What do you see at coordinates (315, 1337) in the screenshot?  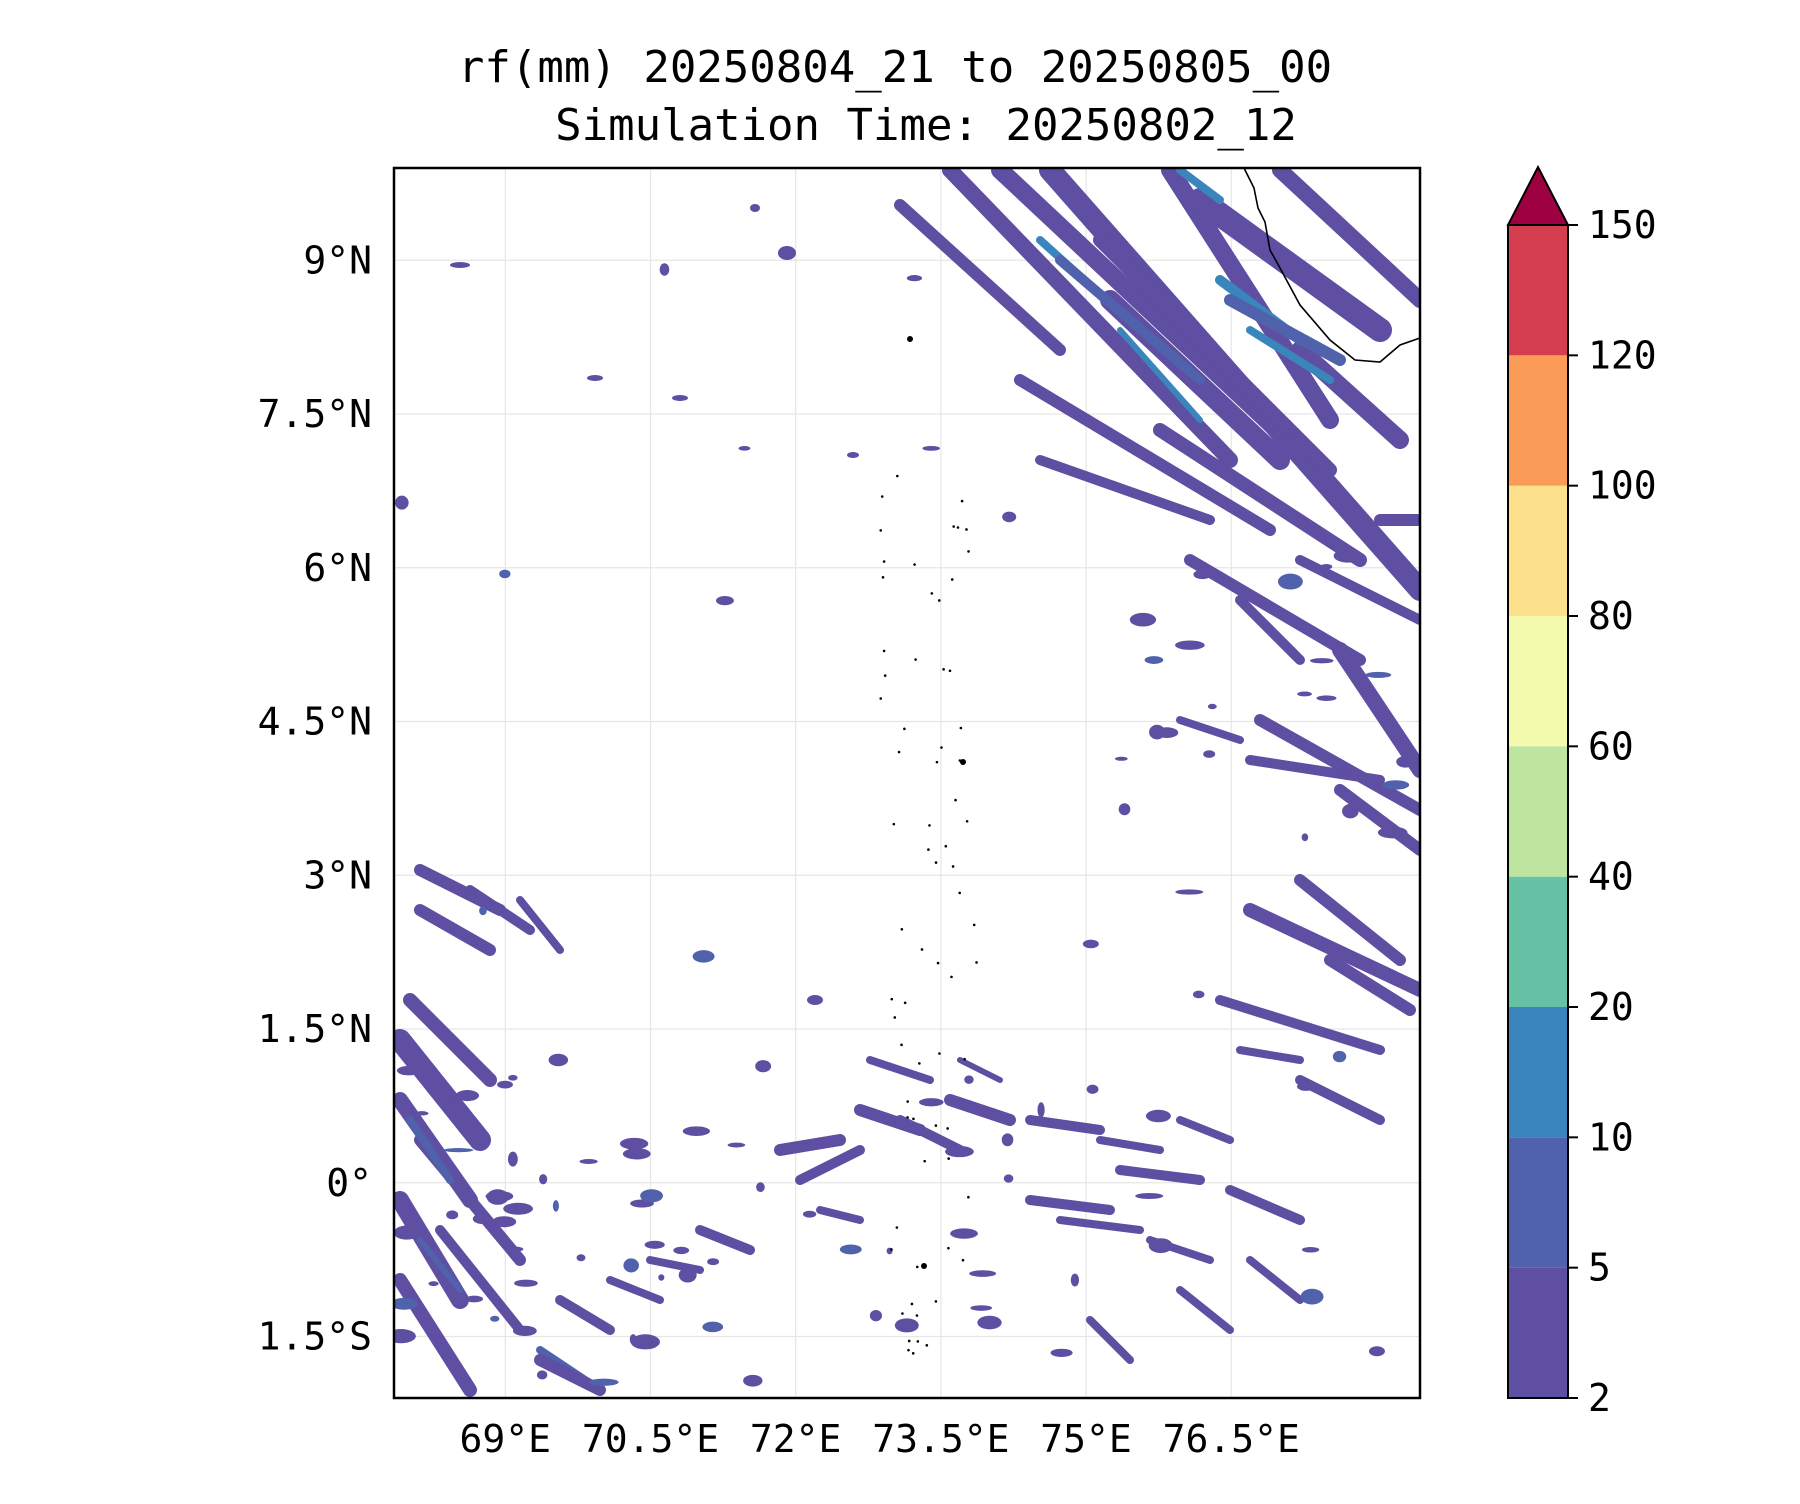 I see `lat-tick-label: 1.5°S` at bounding box center [315, 1337].